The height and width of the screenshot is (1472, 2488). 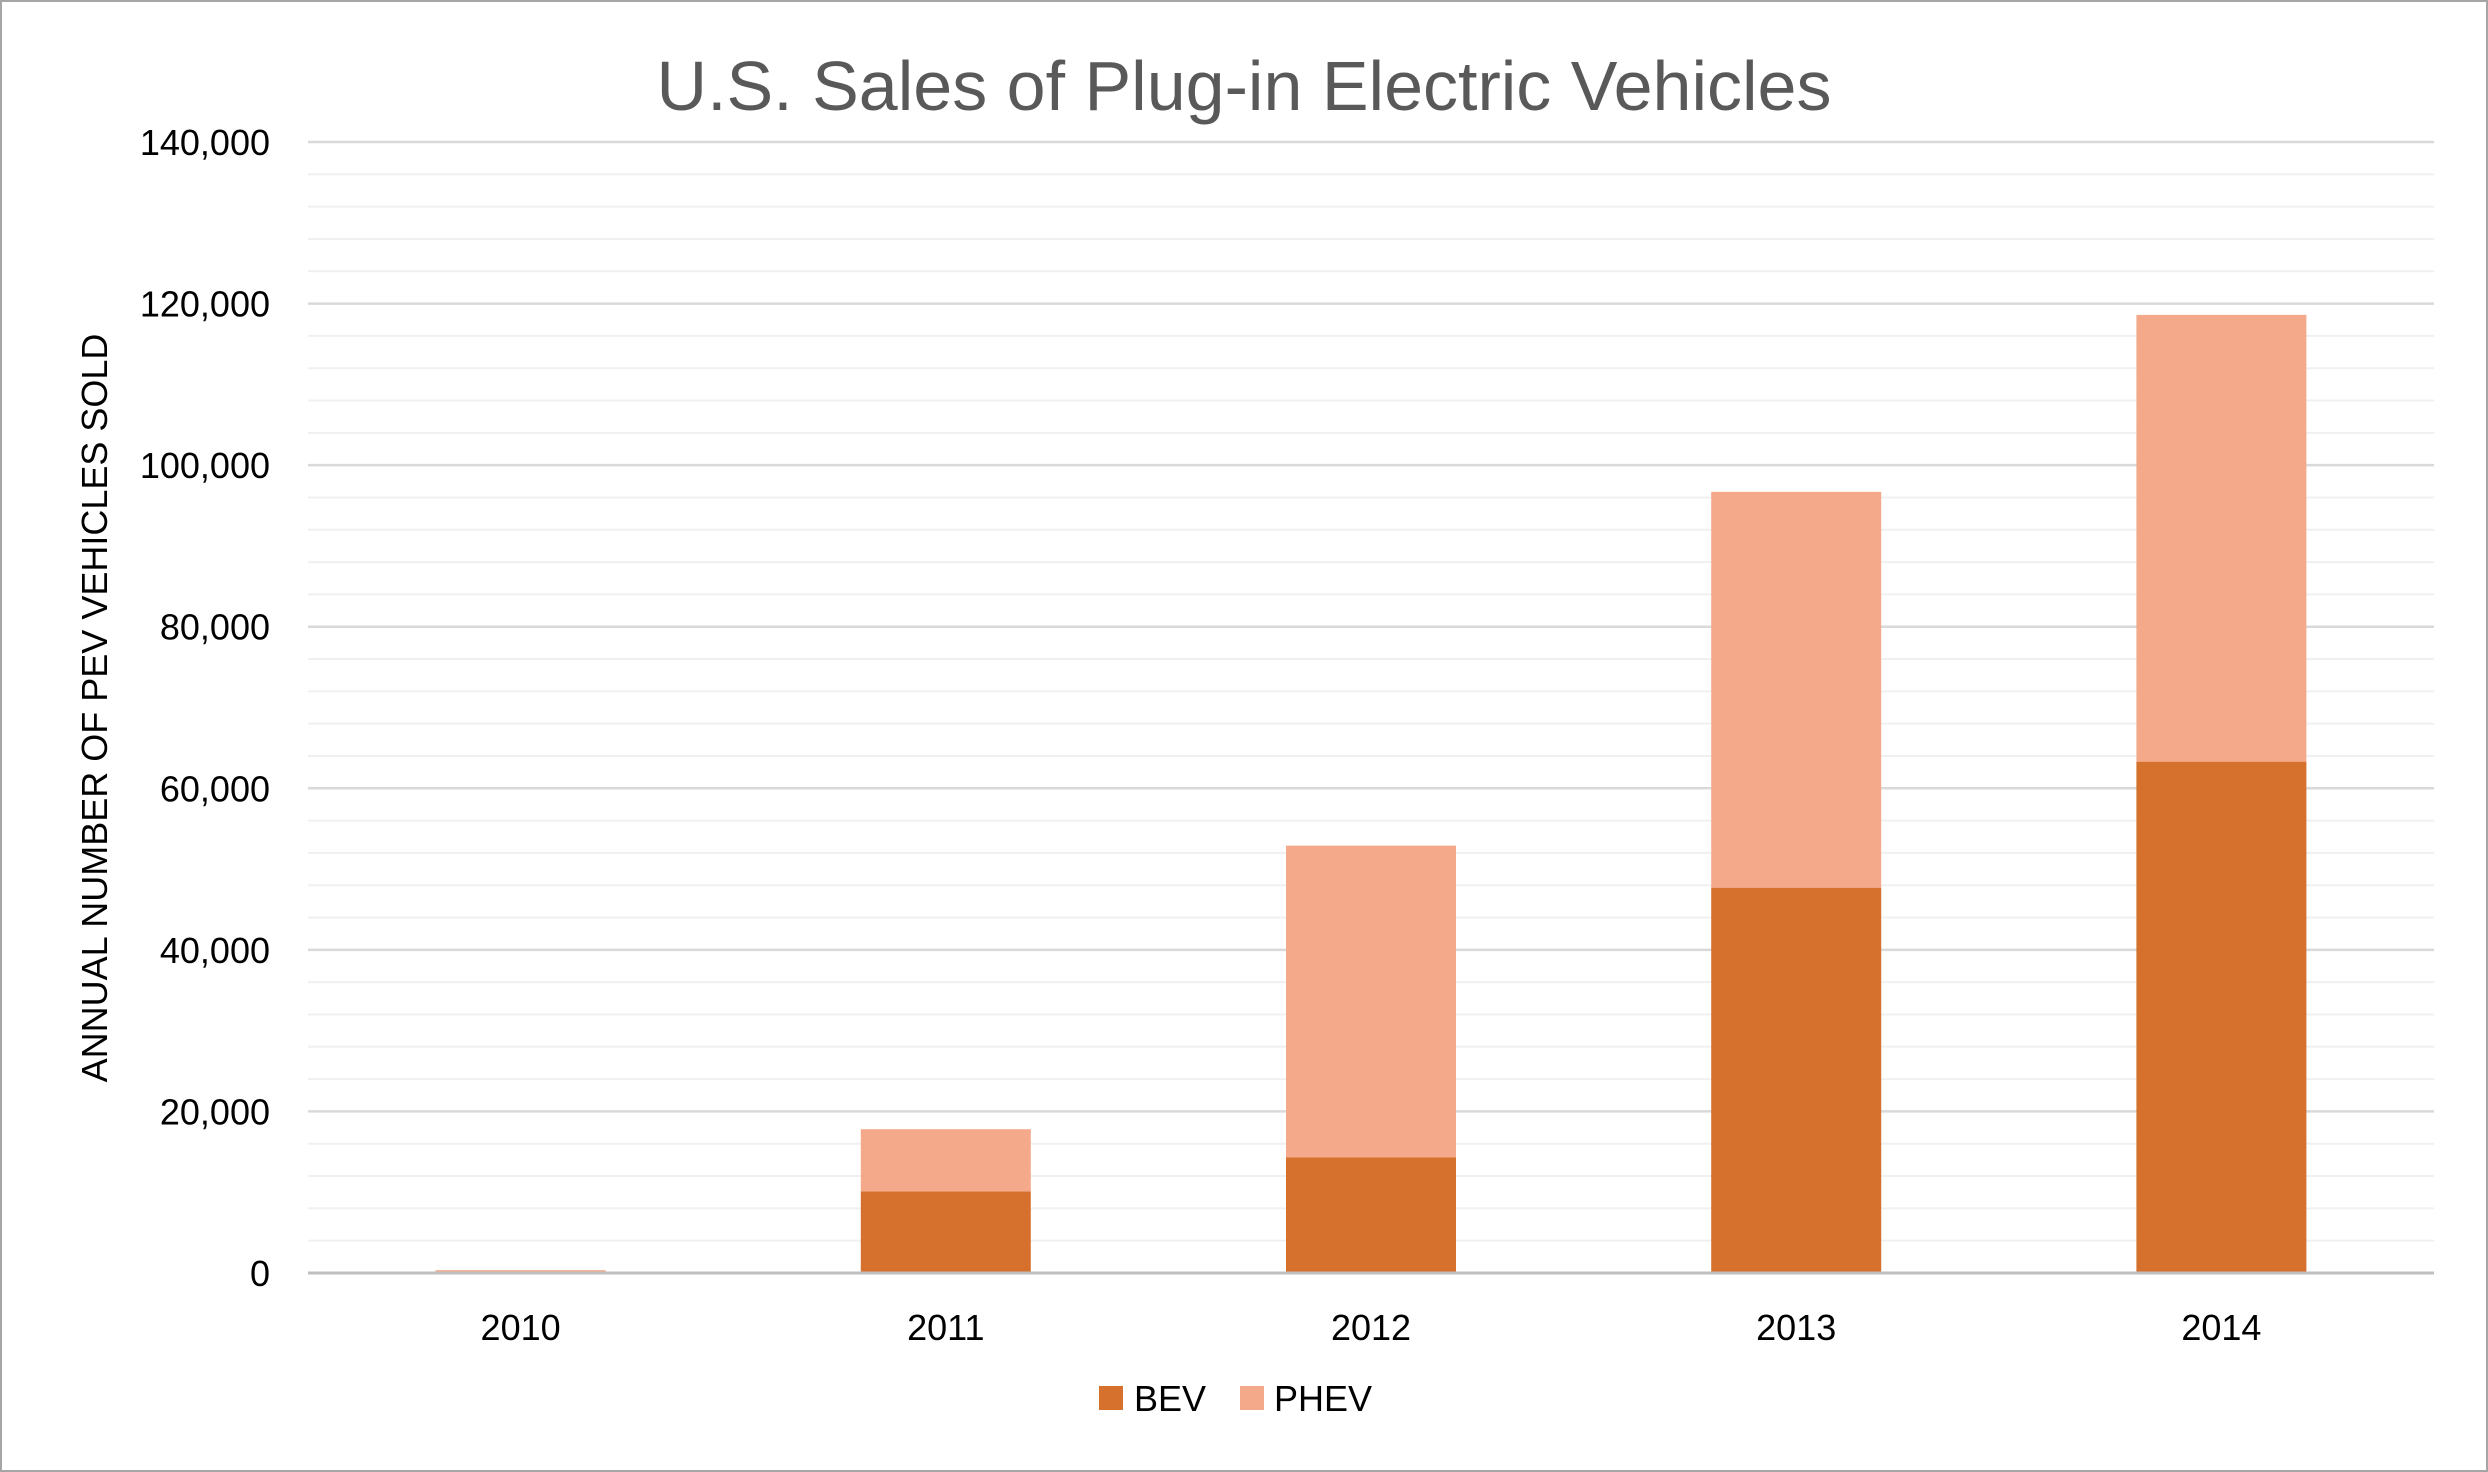 I want to click on bar-bev-2011, so click(x=945, y=1232).